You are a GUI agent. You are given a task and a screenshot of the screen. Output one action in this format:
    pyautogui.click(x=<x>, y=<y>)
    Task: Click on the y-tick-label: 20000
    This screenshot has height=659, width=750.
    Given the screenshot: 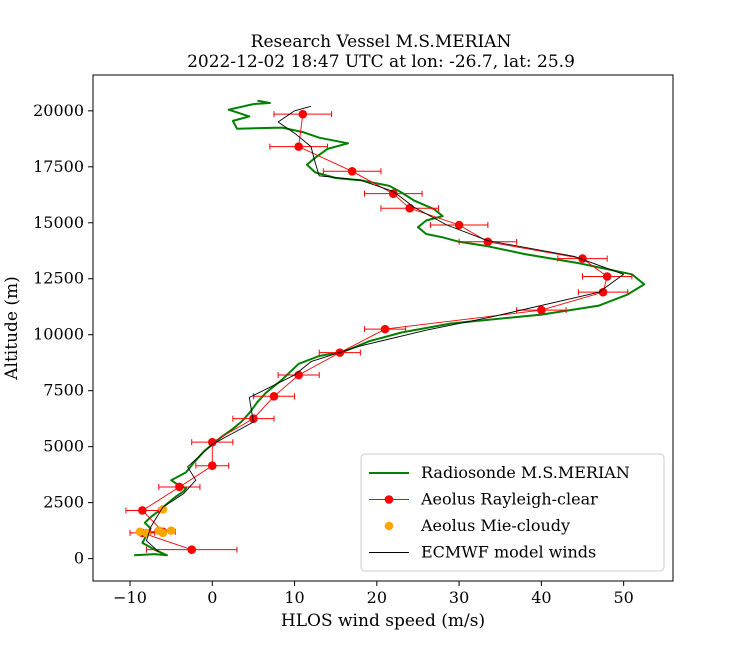 What is the action you would take?
    pyautogui.click(x=58, y=110)
    